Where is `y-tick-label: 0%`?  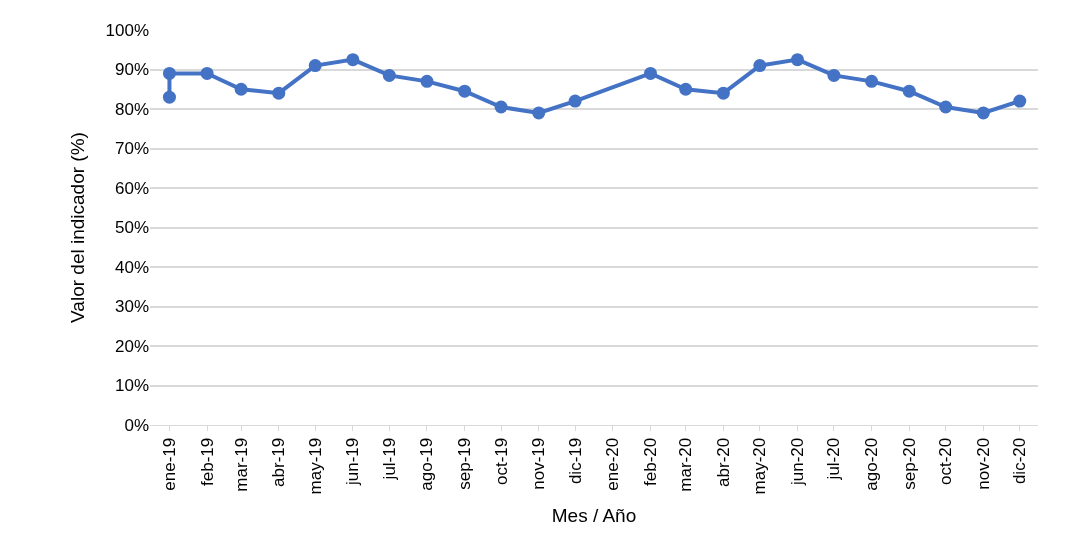 y-tick-label: 0% is located at coordinates (136, 425).